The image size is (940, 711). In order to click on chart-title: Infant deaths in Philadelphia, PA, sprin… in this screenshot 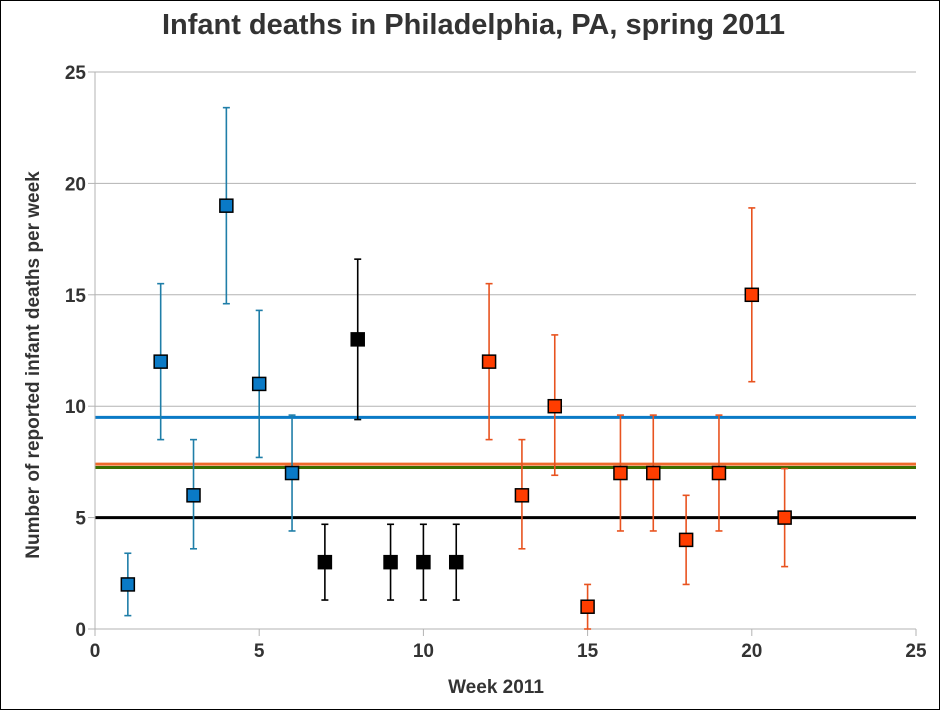, I will do `click(473, 25)`.